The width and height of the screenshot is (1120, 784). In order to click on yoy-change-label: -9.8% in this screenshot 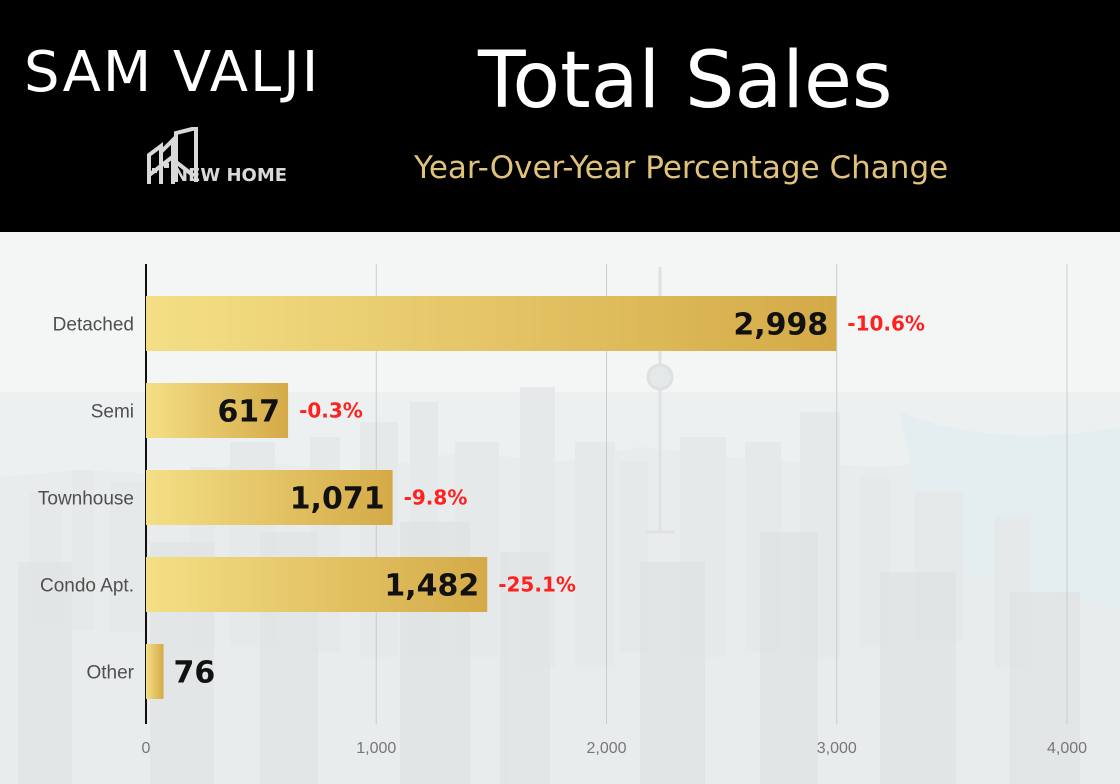, I will do `click(436, 498)`.